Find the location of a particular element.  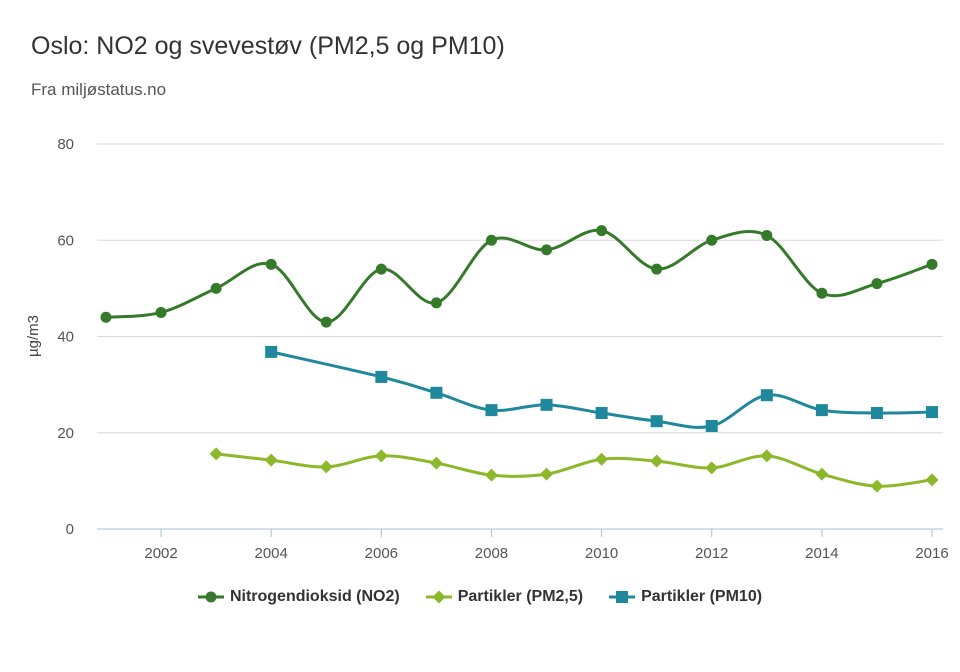

series-line is located at coordinates (519, 276).